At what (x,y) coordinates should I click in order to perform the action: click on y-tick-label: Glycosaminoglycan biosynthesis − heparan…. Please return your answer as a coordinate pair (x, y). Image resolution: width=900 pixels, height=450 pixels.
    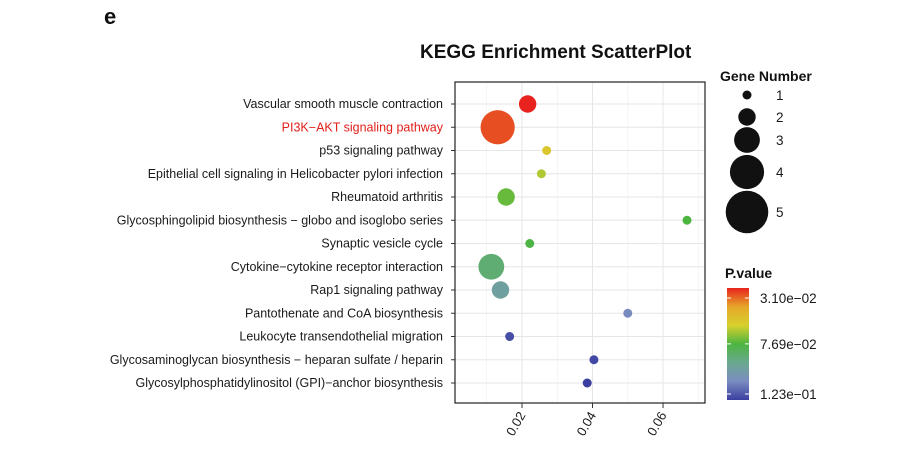
    Looking at the image, I should click on (276, 360).